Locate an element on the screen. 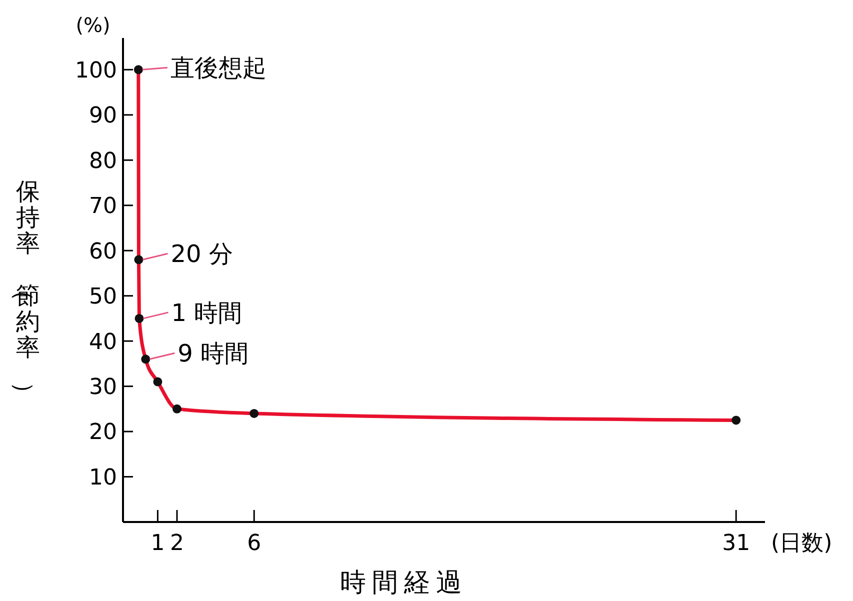  annotation: 9 時間 is located at coordinates (213, 354).